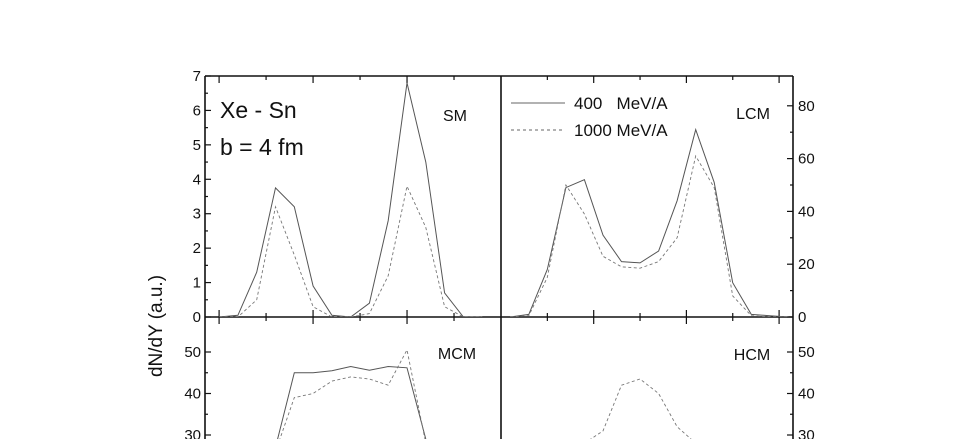 This screenshot has width=969, height=439. I want to click on y-tick-label: 60, so click(806, 159).